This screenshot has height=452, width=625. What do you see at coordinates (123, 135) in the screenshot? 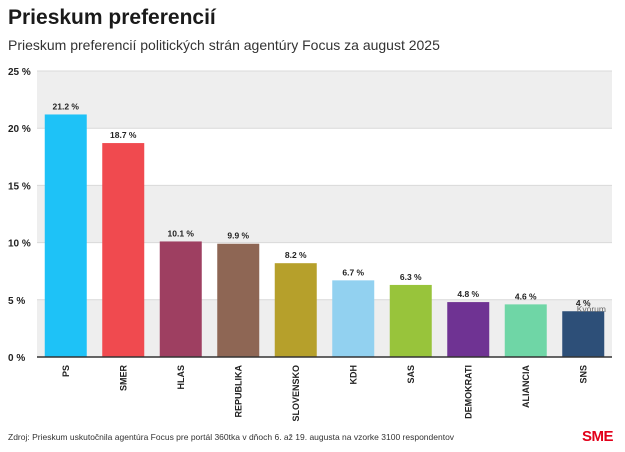
I see `data-label: 18.7 %` at bounding box center [123, 135].